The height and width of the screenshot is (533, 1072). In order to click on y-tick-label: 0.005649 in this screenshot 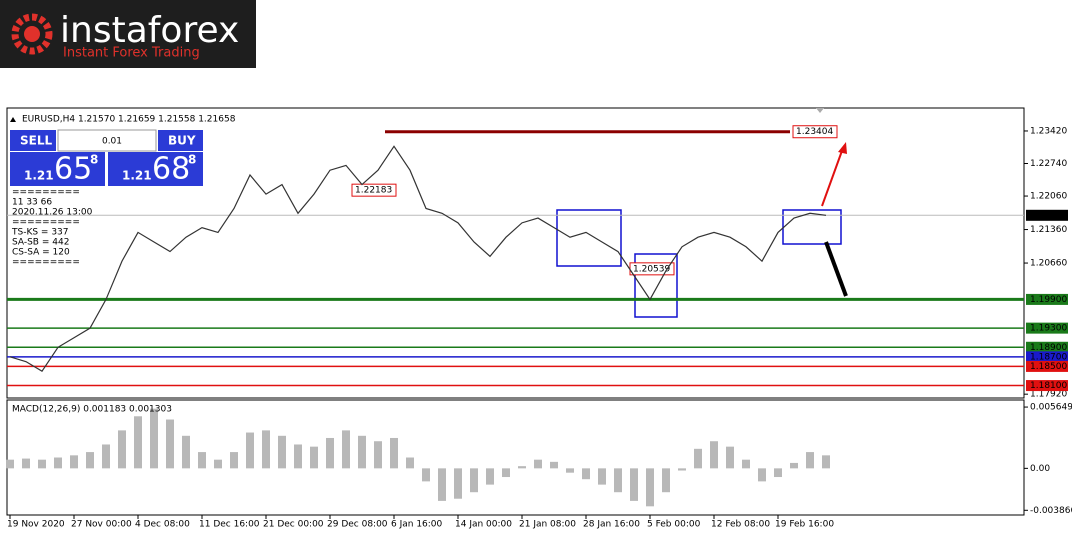, I will do `click(1051, 408)`.